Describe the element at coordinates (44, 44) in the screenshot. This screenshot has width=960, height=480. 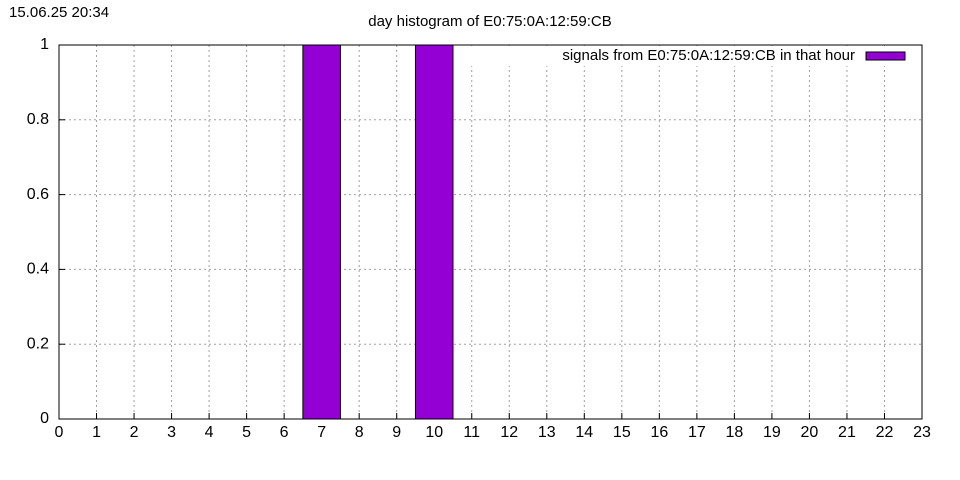
I see `y-tick-label: 1` at that location.